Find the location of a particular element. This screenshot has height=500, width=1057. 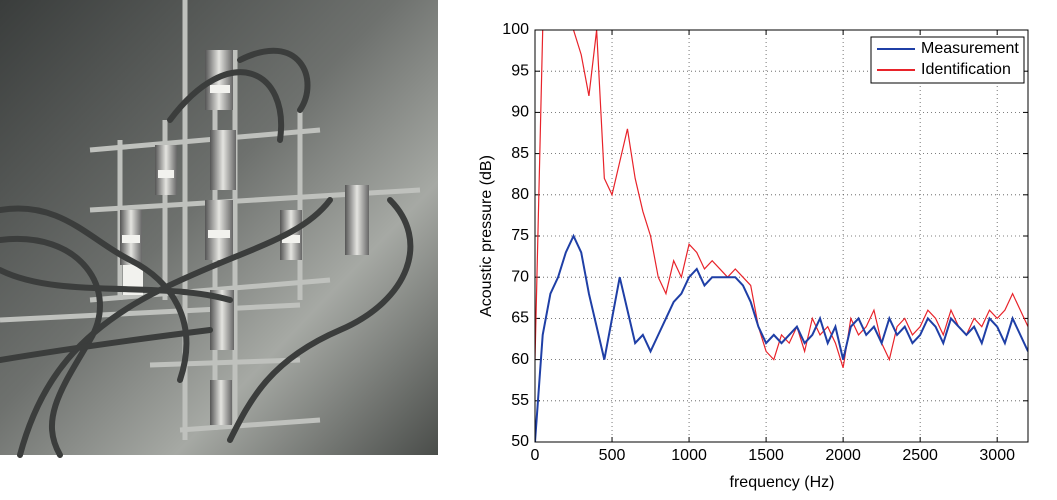

y-tick-label: 75 is located at coordinates (520, 235).